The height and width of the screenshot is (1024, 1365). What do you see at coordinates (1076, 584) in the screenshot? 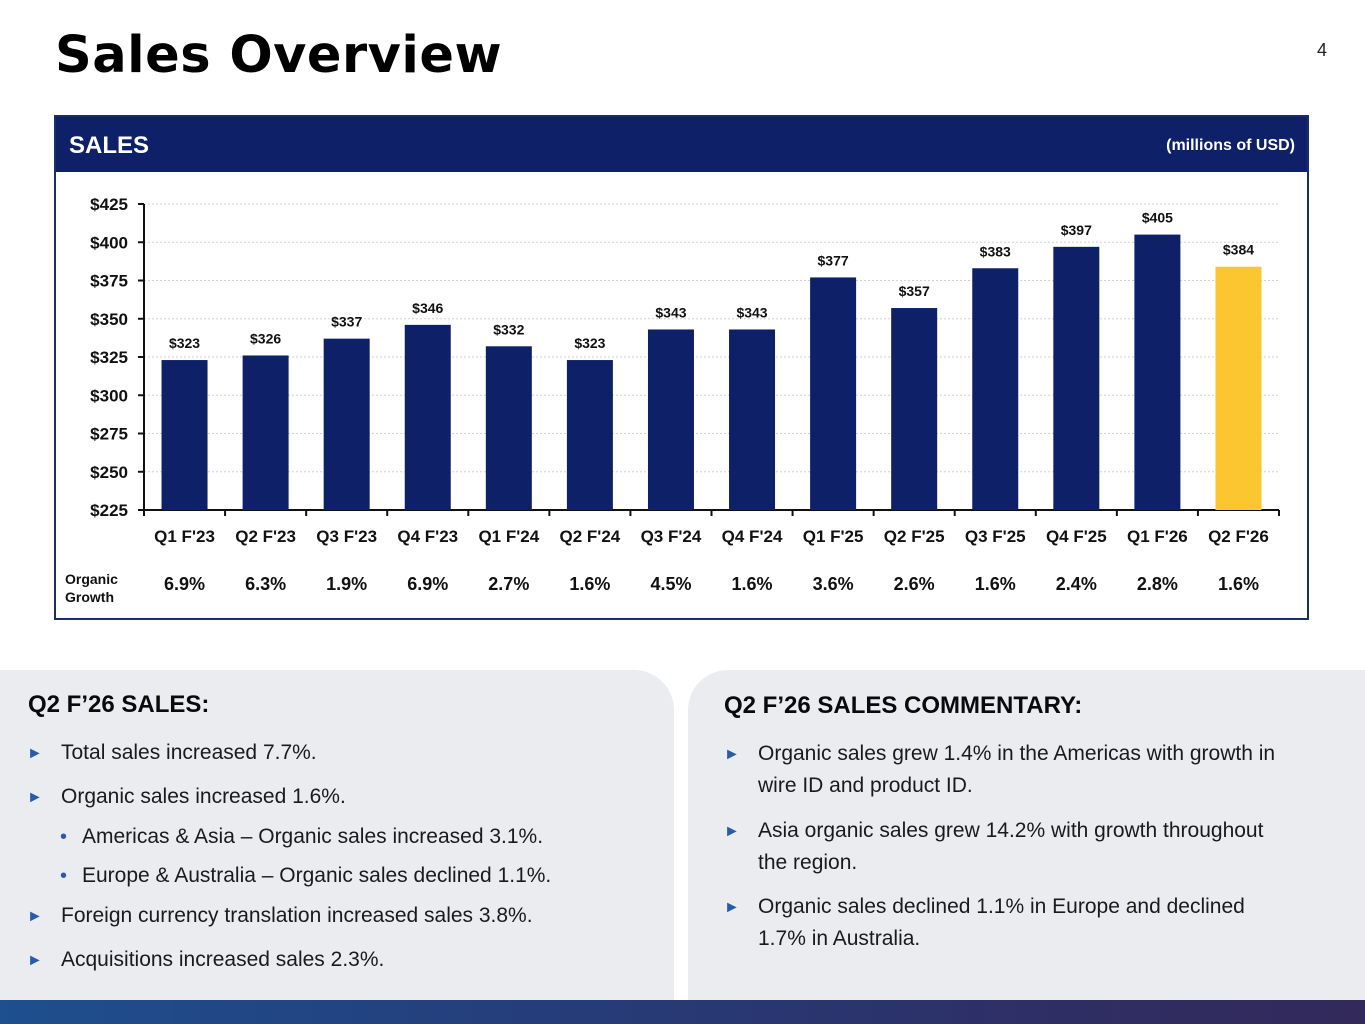
I see `organic-growth-value: 2.4%` at bounding box center [1076, 584].